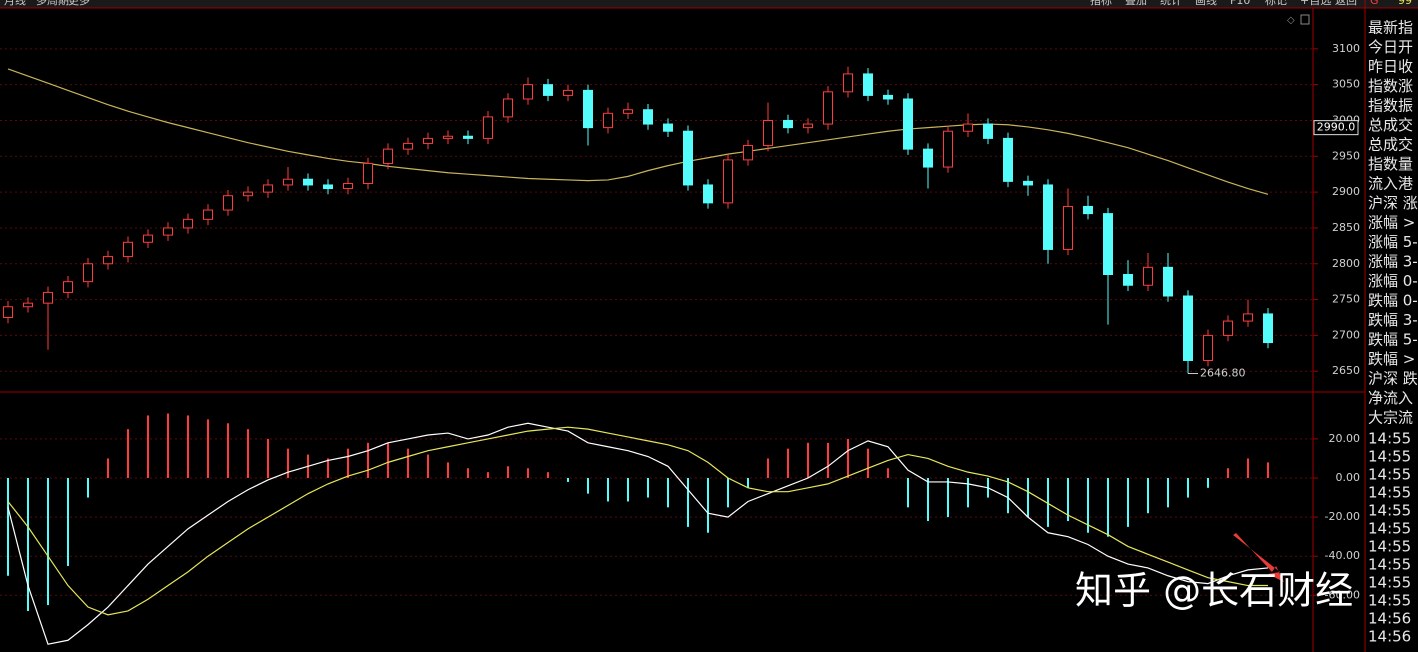 The height and width of the screenshot is (652, 1418). What do you see at coordinates (1405, 3) in the screenshot?
I see `toolbar-count: 99` at bounding box center [1405, 3].